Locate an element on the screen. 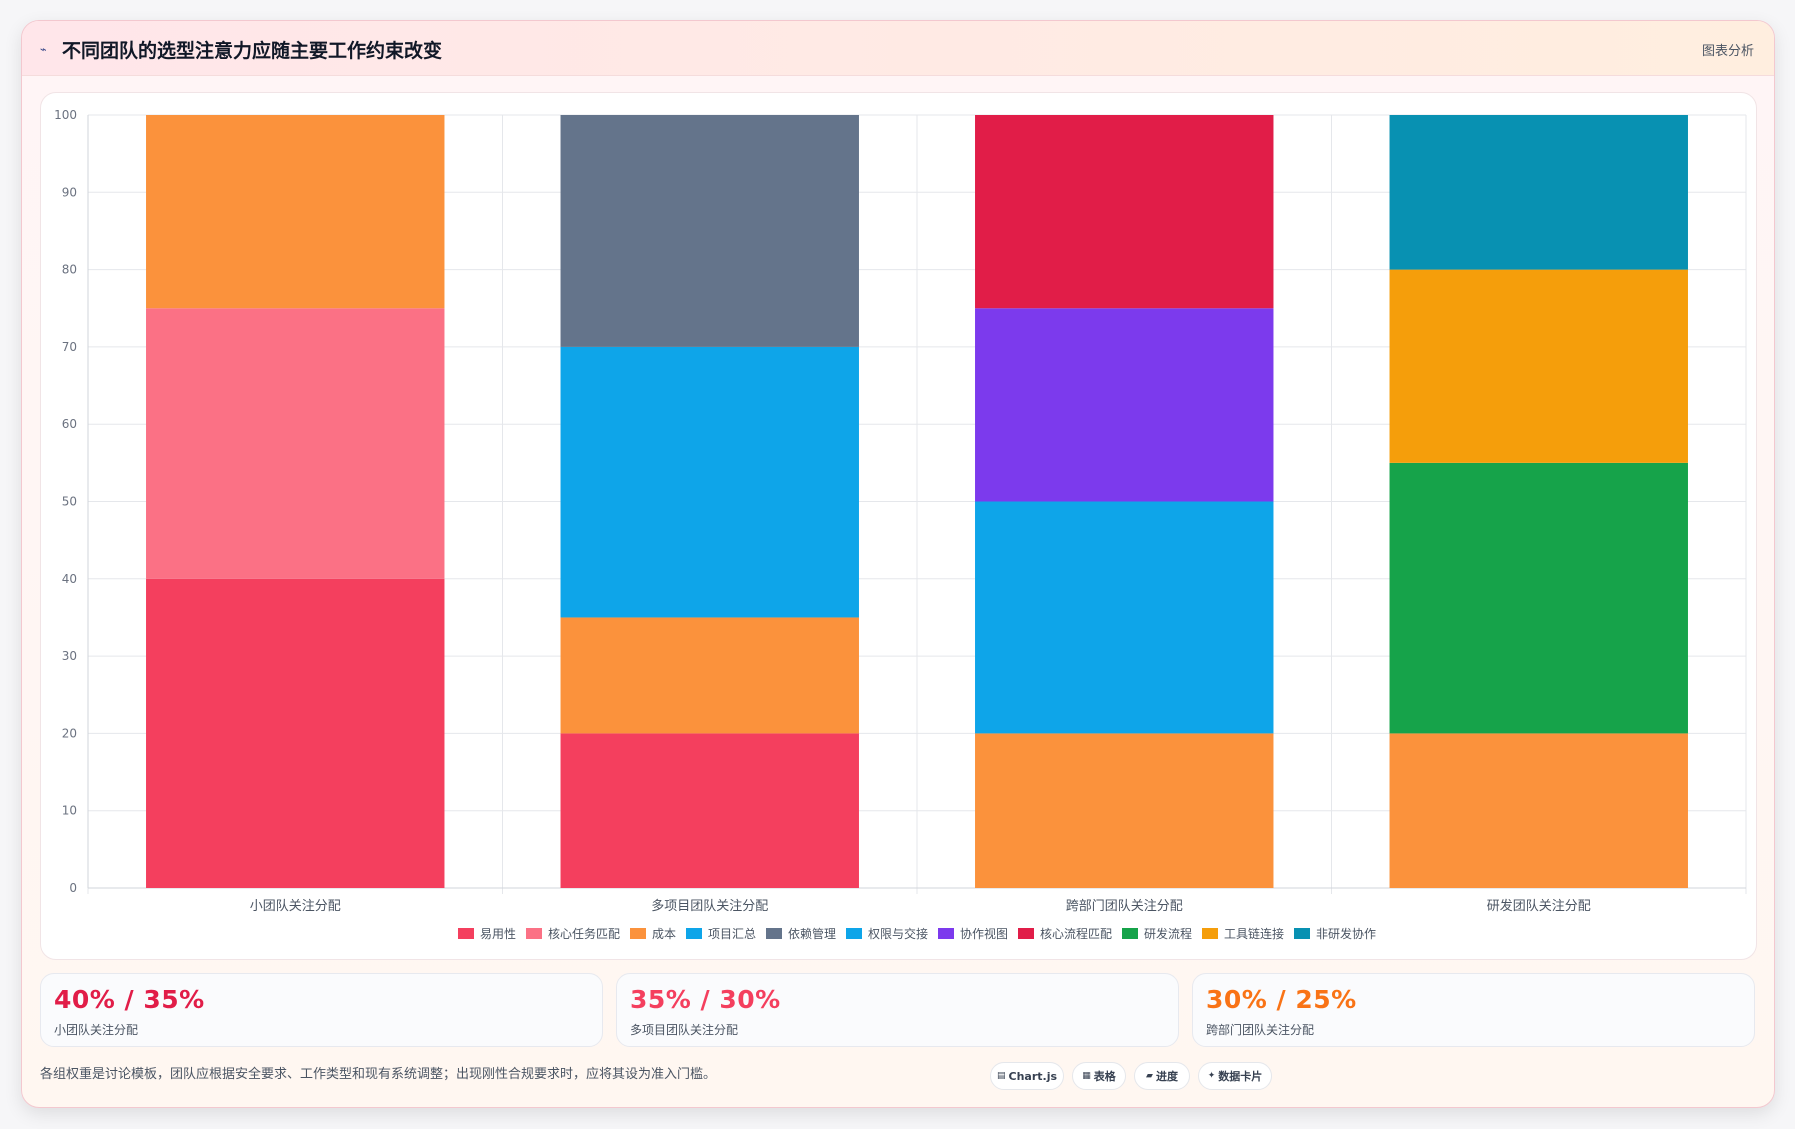  x-tick-label: 多项目团队关注分配 is located at coordinates (709, 906).